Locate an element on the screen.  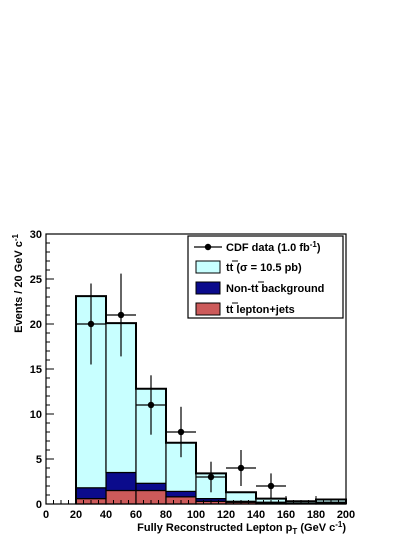
legend-nontt-label: Non-tt background is located at coordinates (275, 289).